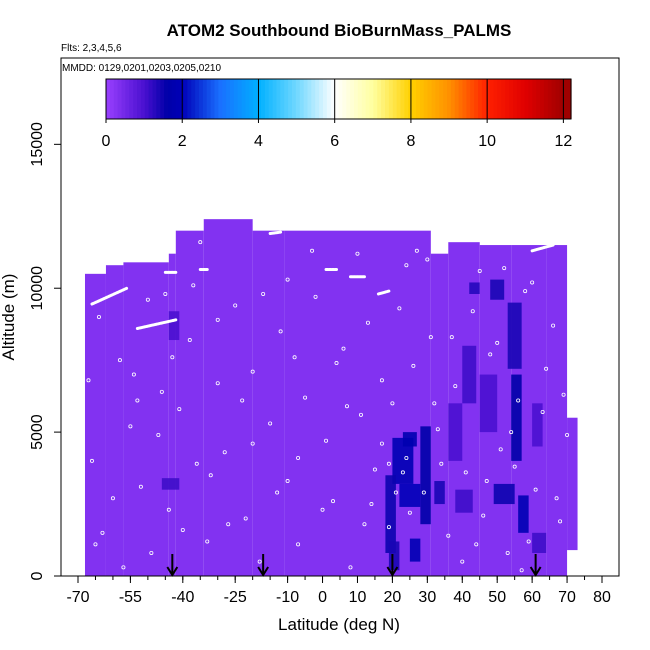 The width and height of the screenshot is (650, 650). Describe the element at coordinates (235, 597) in the screenshot. I see `x-tick-label: -25` at that location.